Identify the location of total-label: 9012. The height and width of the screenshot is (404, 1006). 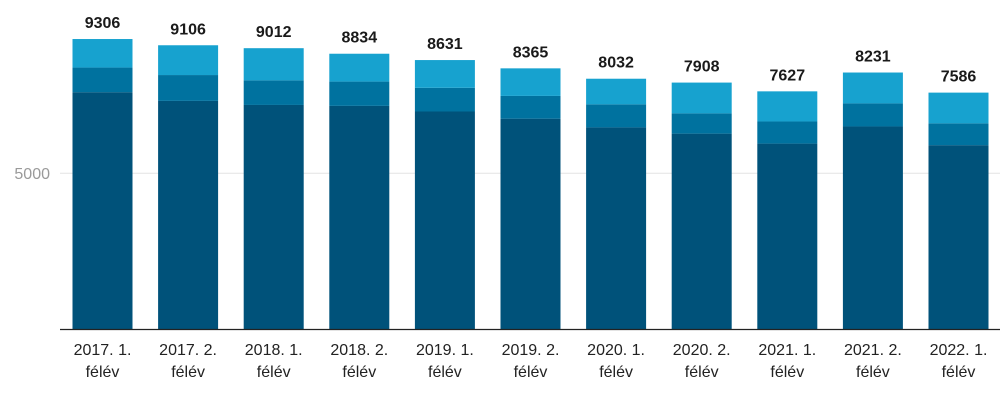
(274, 32).